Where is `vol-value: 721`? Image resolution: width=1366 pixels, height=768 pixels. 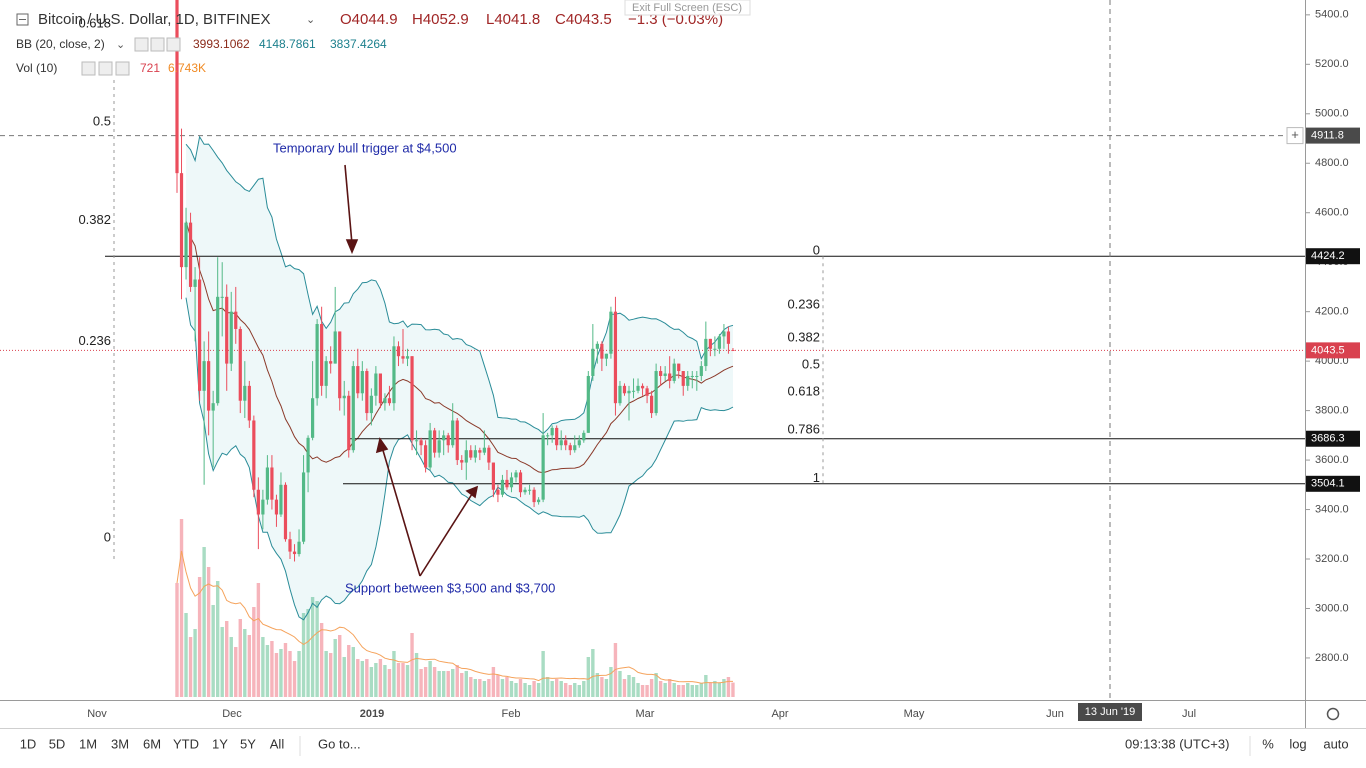 vol-value: 721 is located at coordinates (150, 68).